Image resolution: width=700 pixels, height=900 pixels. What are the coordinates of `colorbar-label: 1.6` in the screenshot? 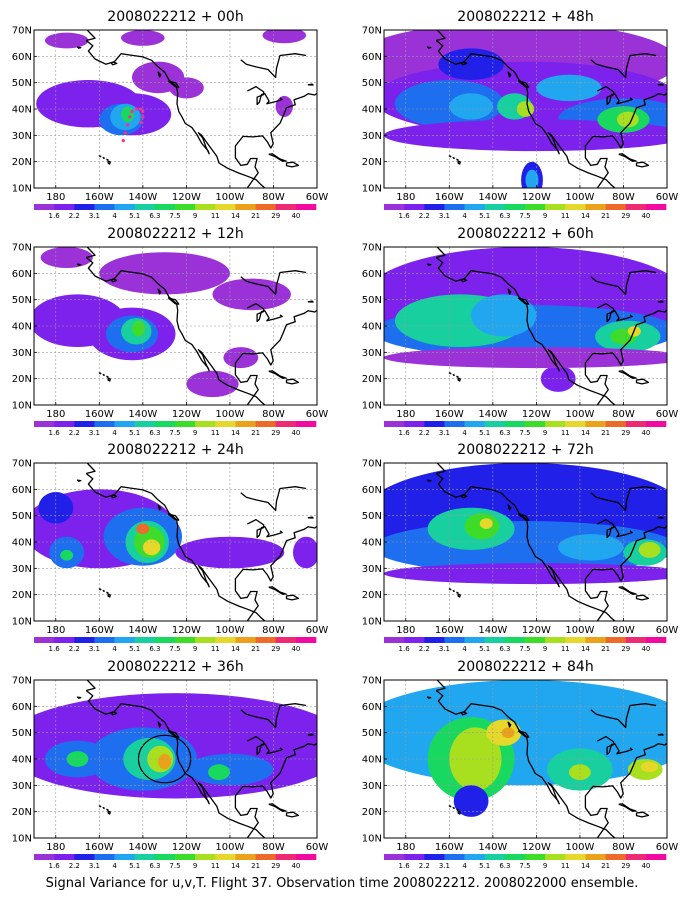 It's located at (405, 216).